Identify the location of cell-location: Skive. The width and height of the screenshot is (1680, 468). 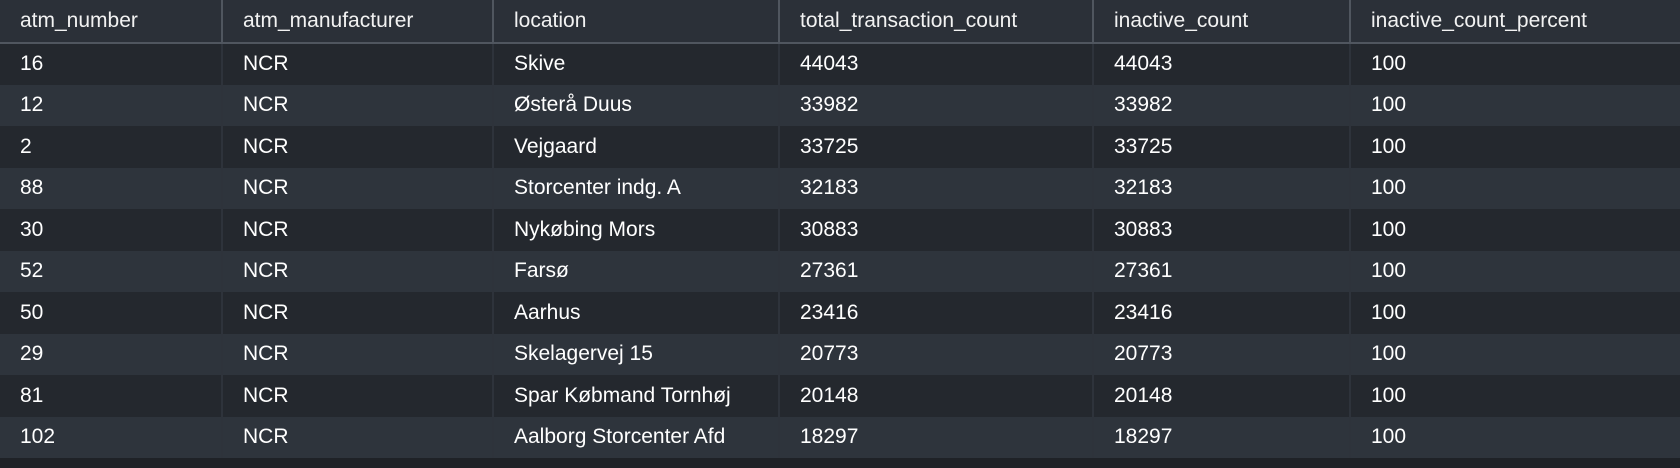
(636, 64).